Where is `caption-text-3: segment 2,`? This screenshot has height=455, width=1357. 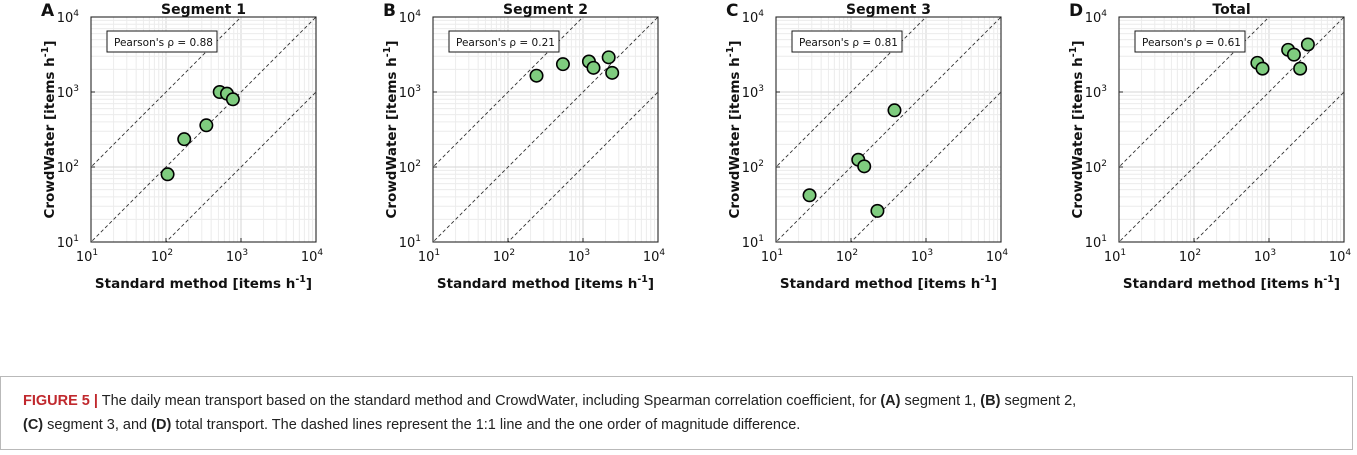 caption-text-3: segment 2, is located at coordinates (1038, 401).